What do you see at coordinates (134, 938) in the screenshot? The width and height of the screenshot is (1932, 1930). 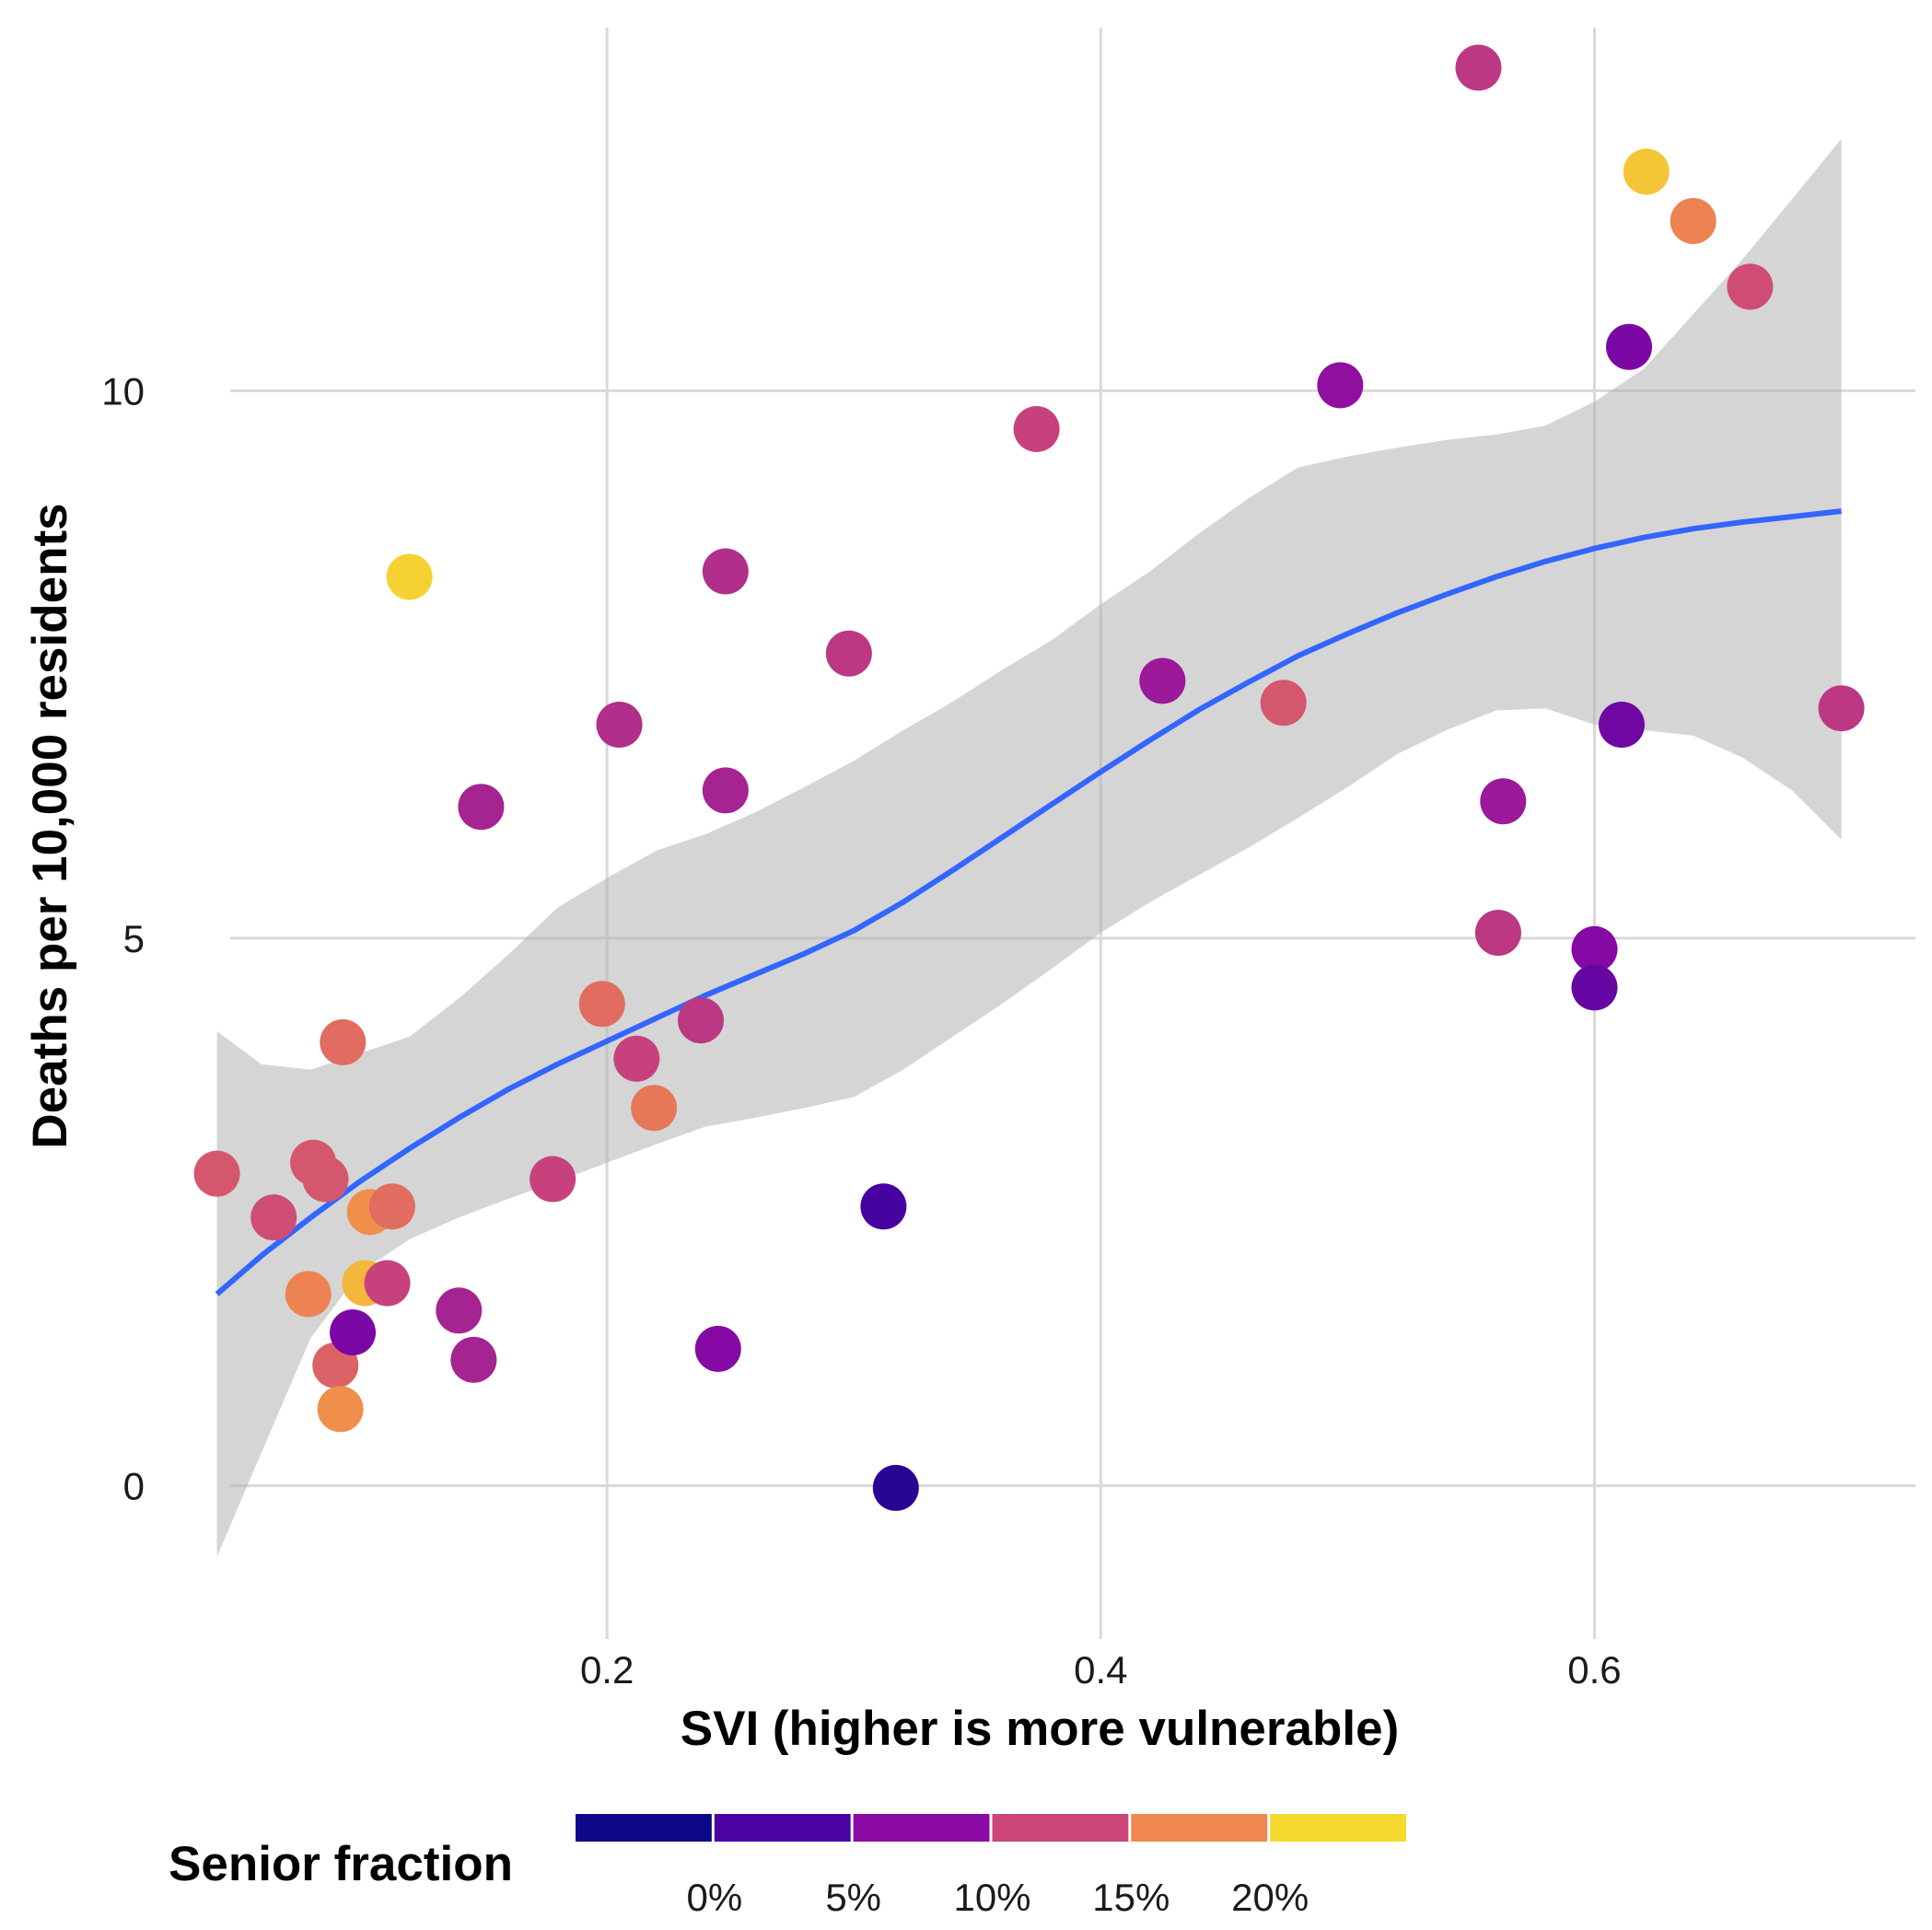 I see `y-tick-label: 5` at bounding box center [134, 938].